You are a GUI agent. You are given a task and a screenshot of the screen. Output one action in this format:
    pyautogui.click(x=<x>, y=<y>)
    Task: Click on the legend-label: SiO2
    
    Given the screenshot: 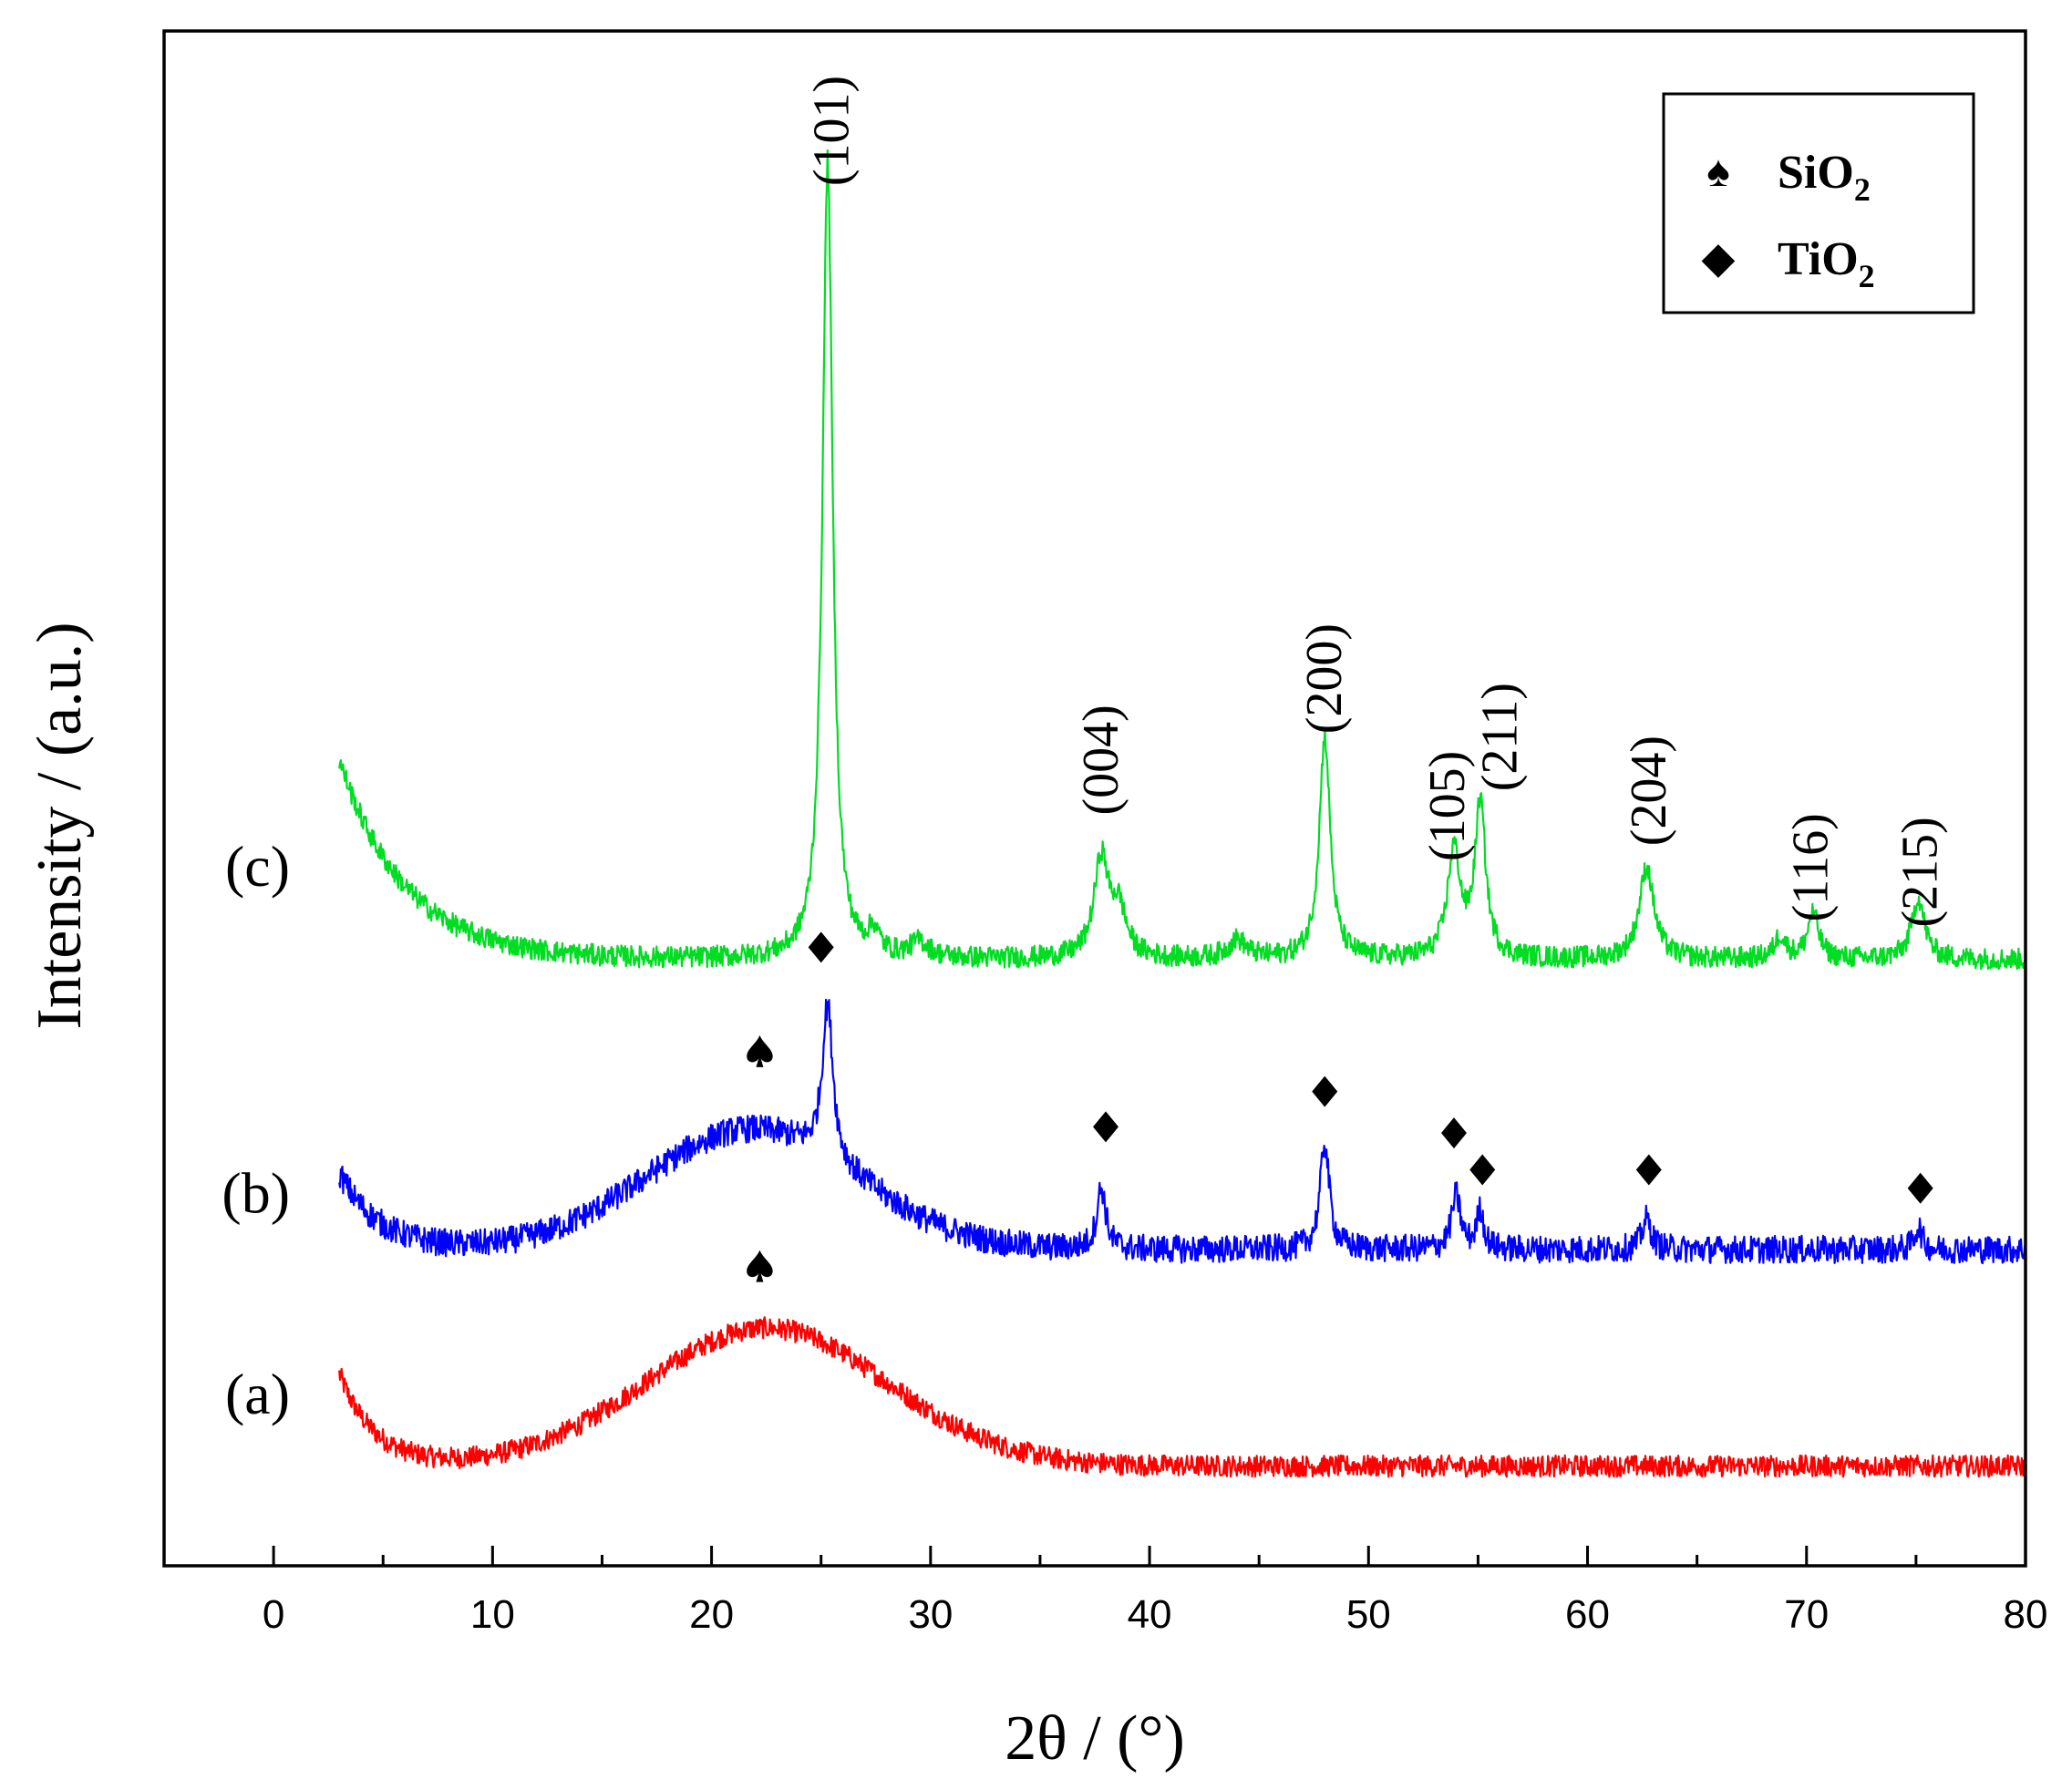 What is the action you would take?
    pyautogui.click(x=1824, y=177)
    